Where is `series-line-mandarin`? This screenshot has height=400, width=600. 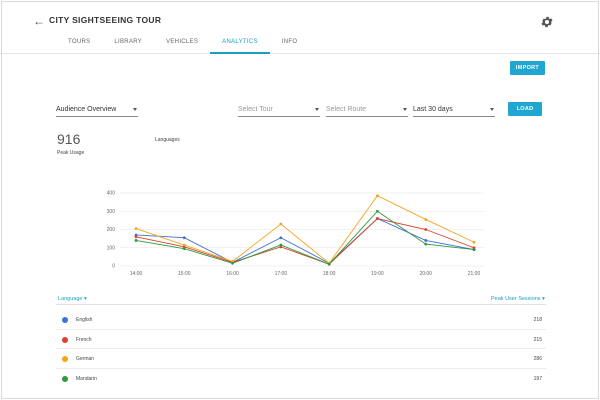
series-line-mandarin is located at coordinates (305, 237).